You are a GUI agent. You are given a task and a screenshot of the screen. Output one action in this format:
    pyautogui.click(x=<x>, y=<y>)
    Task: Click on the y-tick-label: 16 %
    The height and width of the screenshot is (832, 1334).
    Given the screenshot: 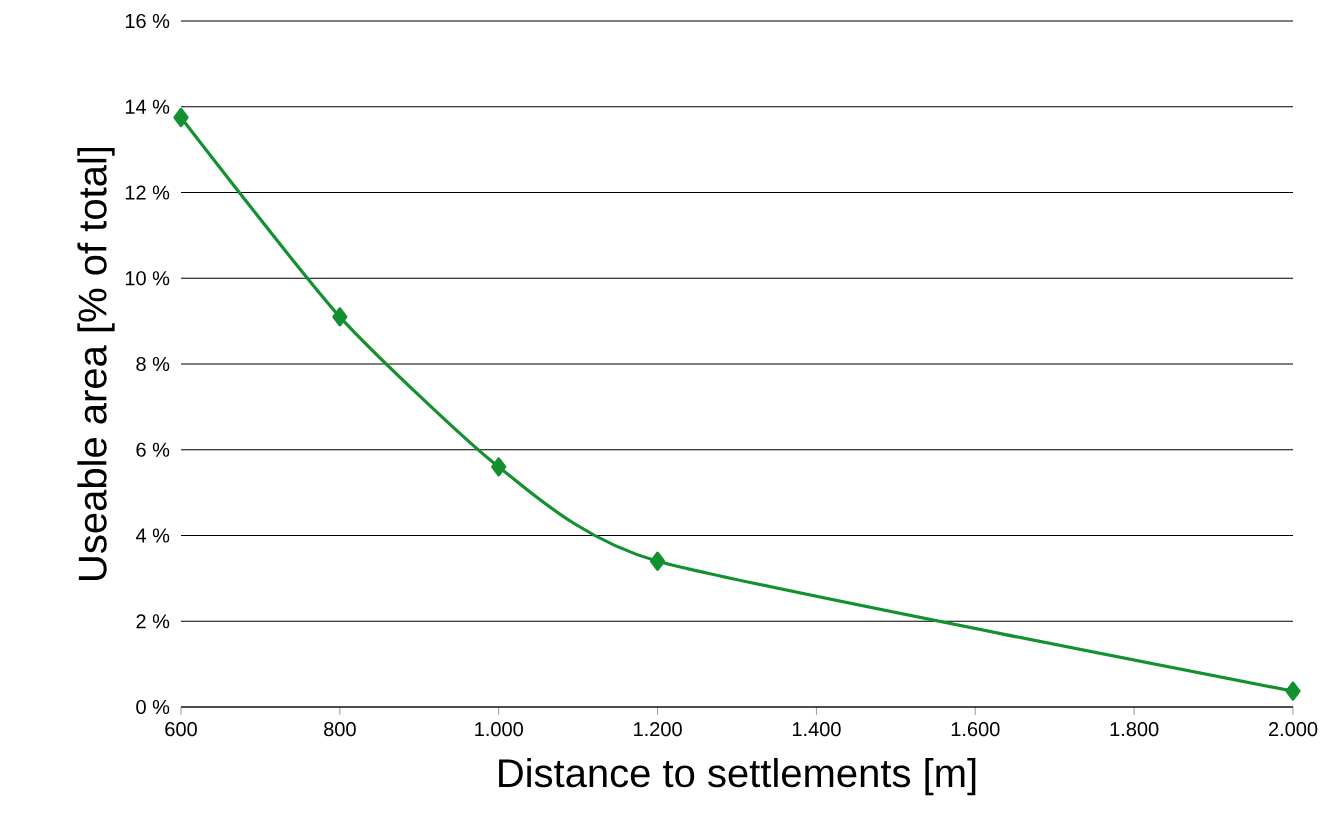 What is the action you would take?
    pyautogui.click(x=147, y=21)
    